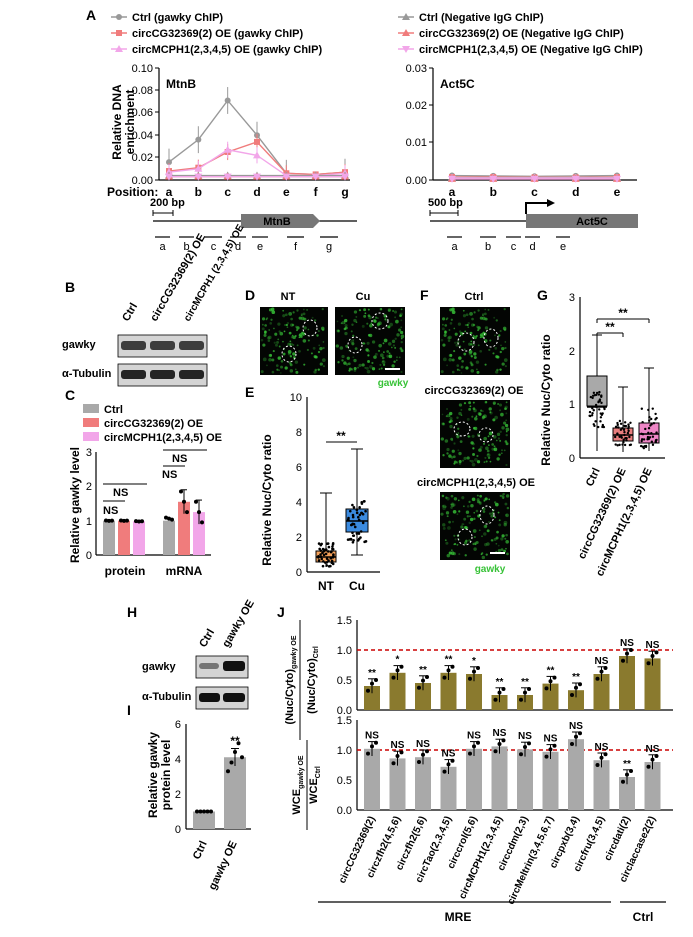 Image resolution: width=693 pixels, height=937 pixels. Describe the element at coordinates (449, 754) in the screenshot. I see `sig-annotation: NS` at that location.